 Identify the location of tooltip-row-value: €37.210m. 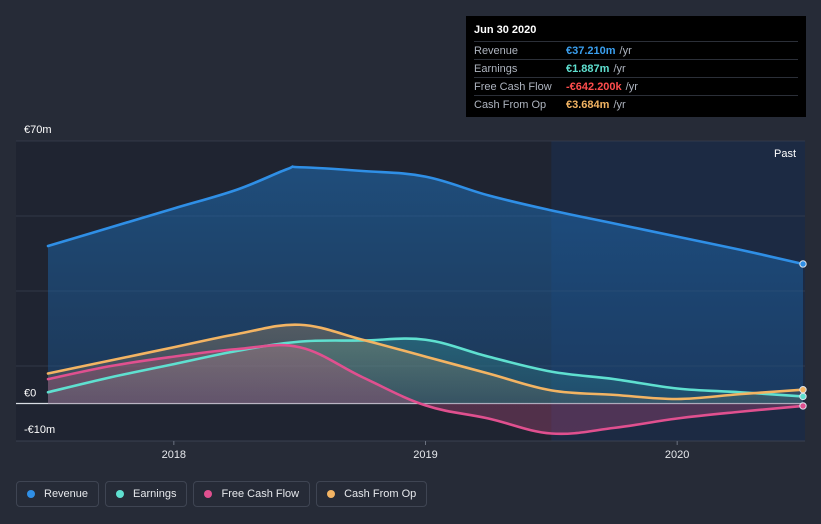
(591, 50).